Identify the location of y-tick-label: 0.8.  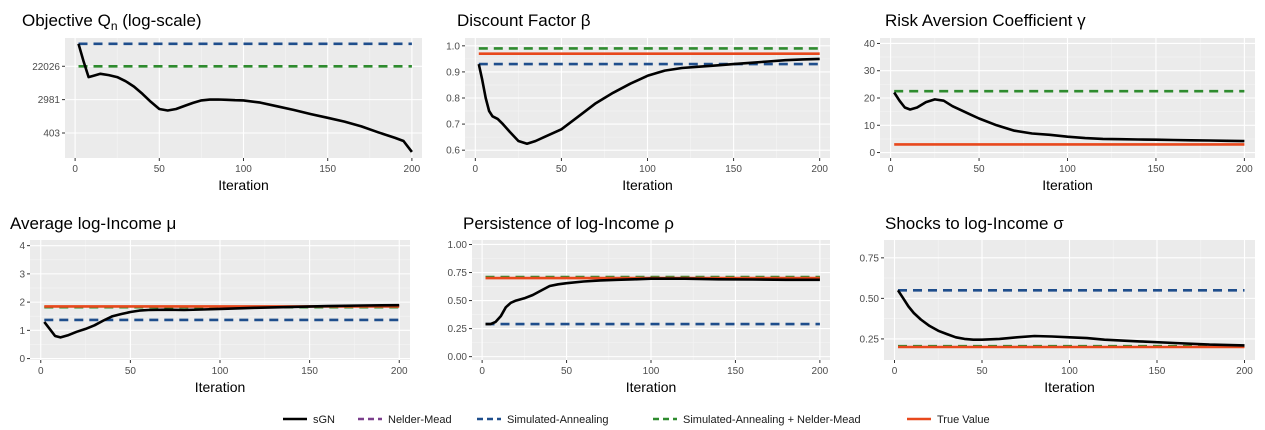
(453, 99).